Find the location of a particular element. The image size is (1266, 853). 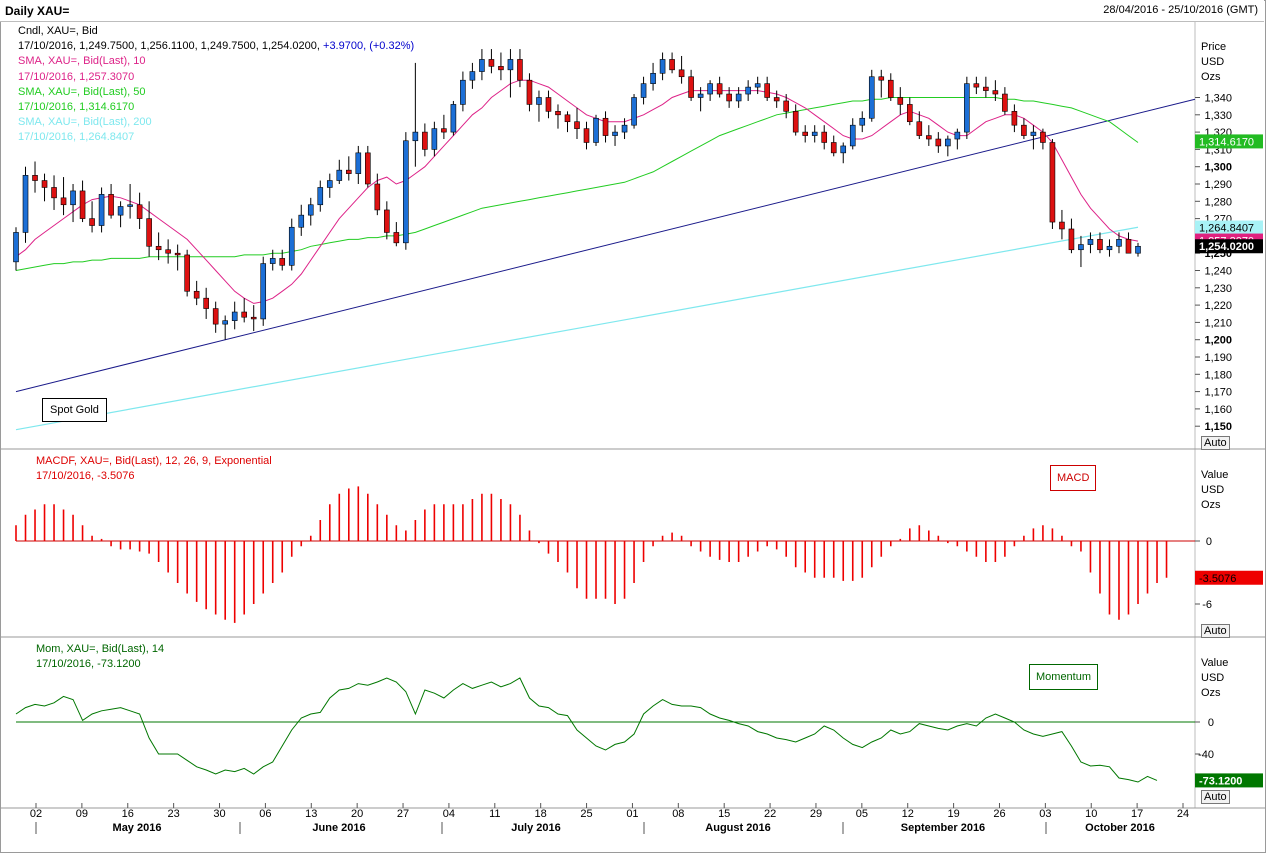

price-value-tag-text: 1,264.8407 is located at coordinates (1226, 229).